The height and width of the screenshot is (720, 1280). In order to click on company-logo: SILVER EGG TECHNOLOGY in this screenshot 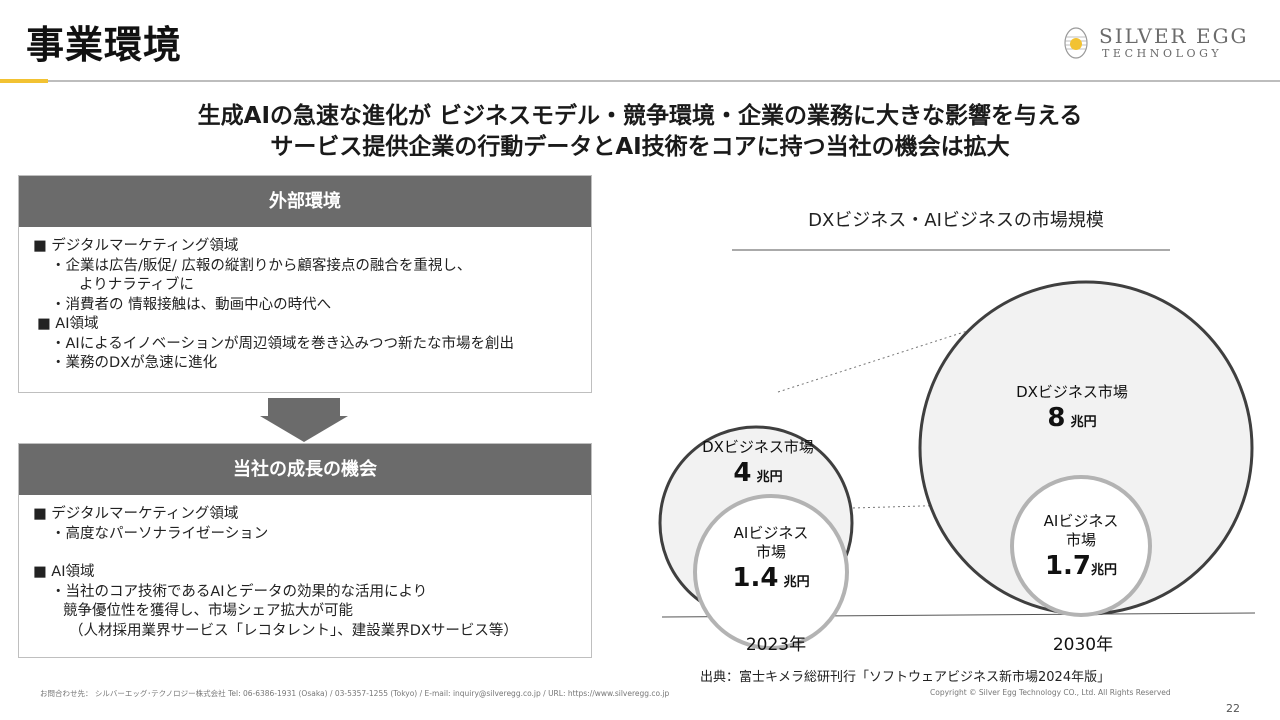, I will do `click(1157, 43)`.